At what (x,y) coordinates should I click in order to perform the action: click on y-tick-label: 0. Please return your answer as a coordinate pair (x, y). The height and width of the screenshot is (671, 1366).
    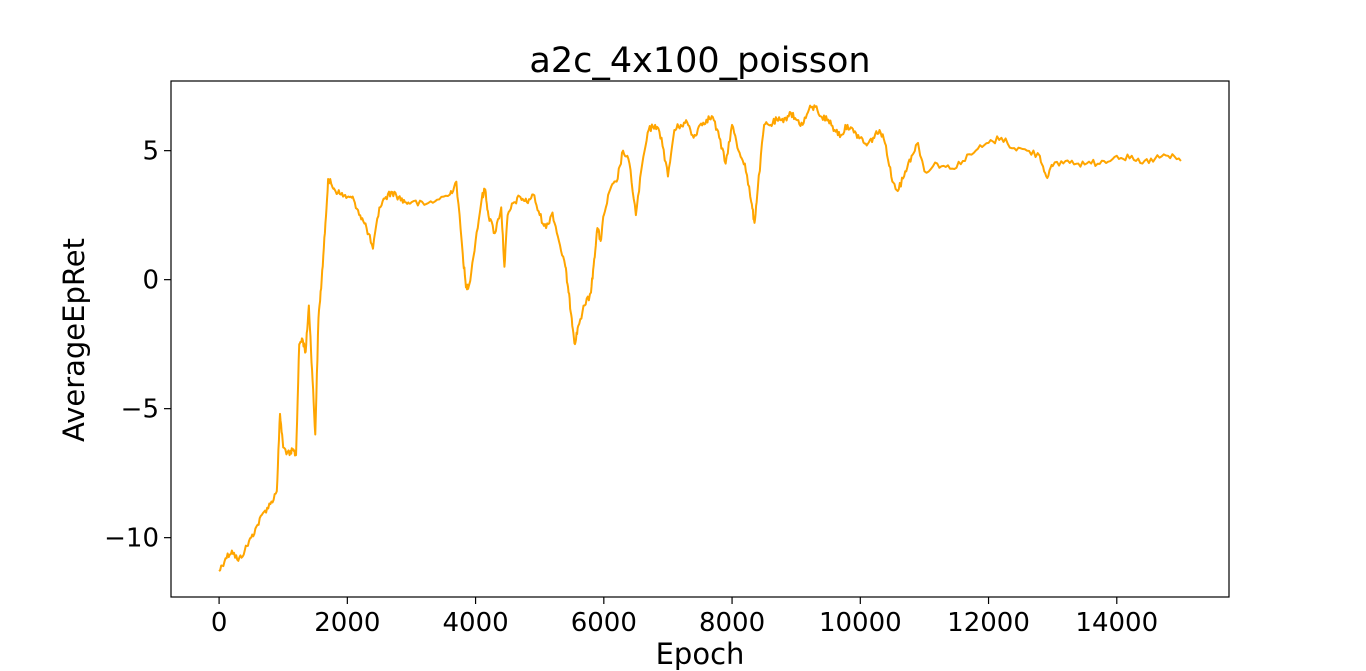
    Looking at the image, I should click on (150, 281).